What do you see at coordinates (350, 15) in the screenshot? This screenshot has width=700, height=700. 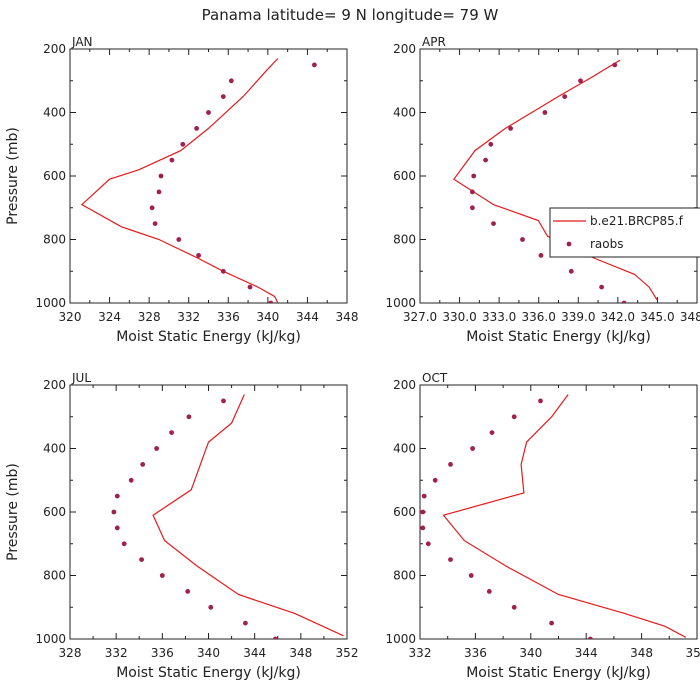 I see `figure-title: Panama latitude= 9 N longitude= 79 W` at bounding box center [350, 15].